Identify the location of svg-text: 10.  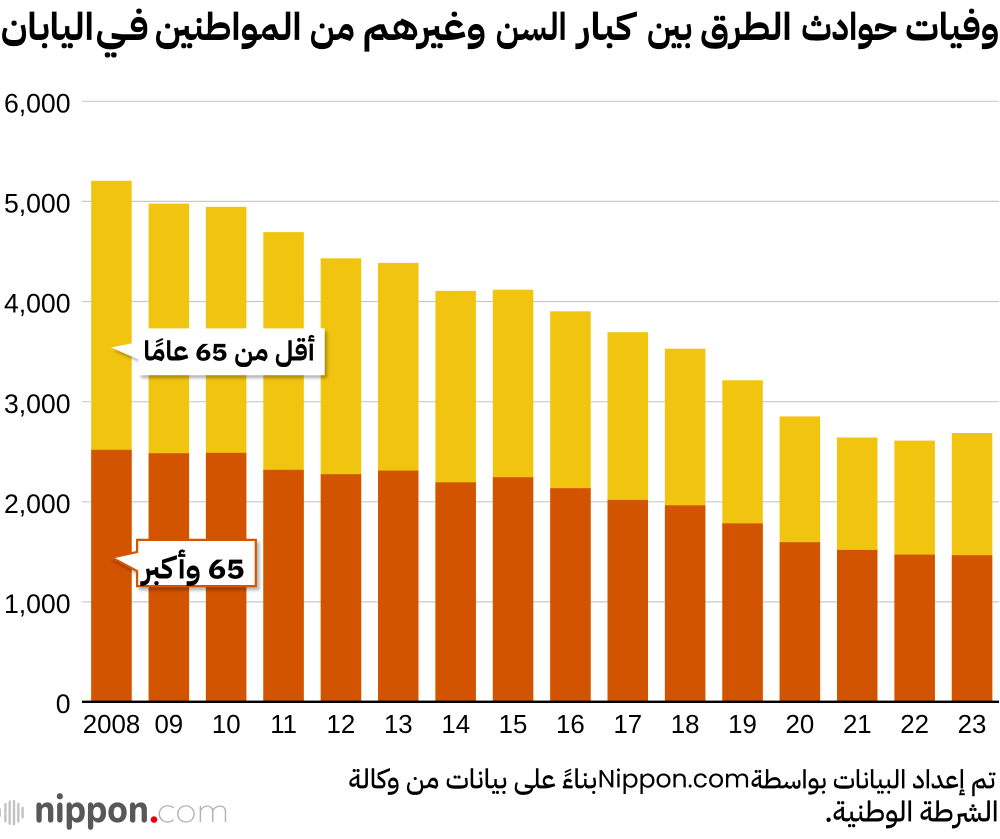
(226, 725).